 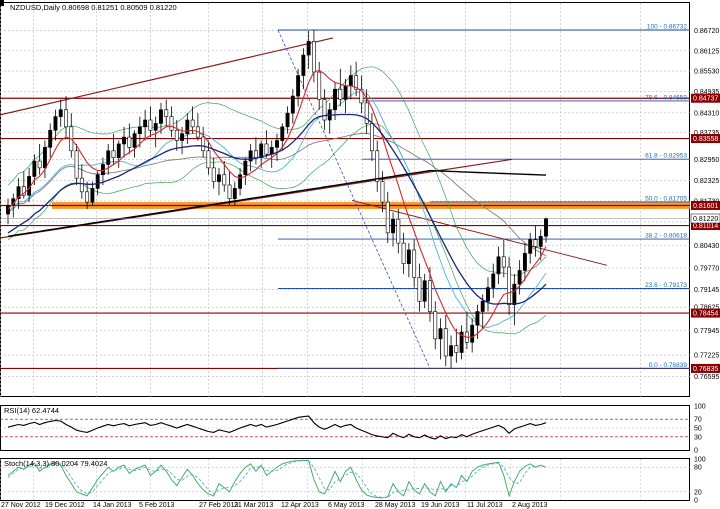 I want to click on rsi-tick-label: 70, so click(x=698, y=420).